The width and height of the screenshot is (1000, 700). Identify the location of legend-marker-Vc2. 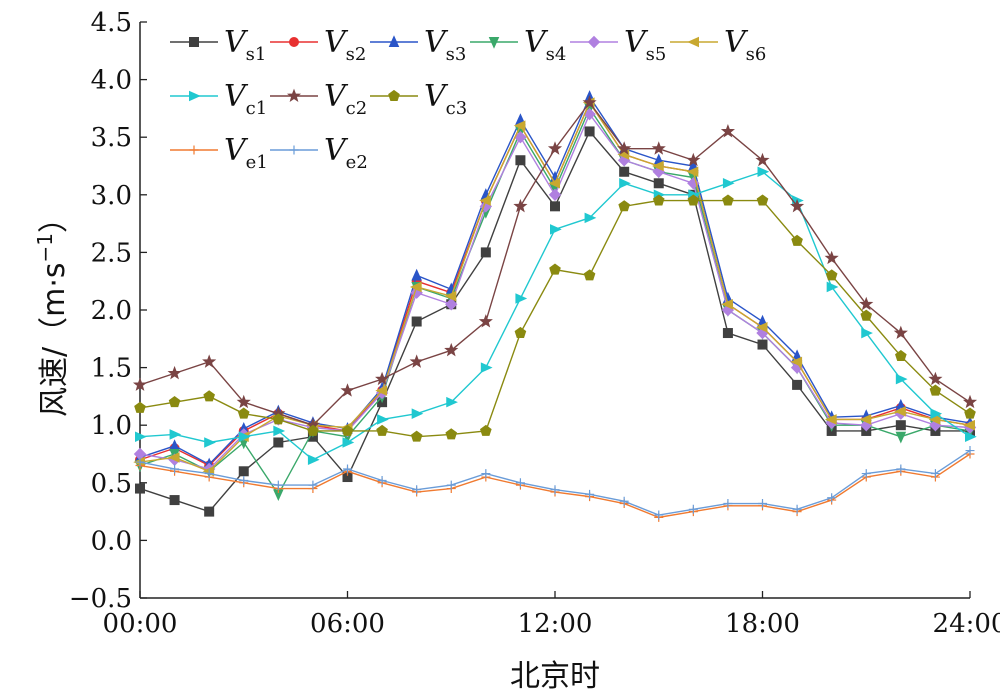
(294, 95).